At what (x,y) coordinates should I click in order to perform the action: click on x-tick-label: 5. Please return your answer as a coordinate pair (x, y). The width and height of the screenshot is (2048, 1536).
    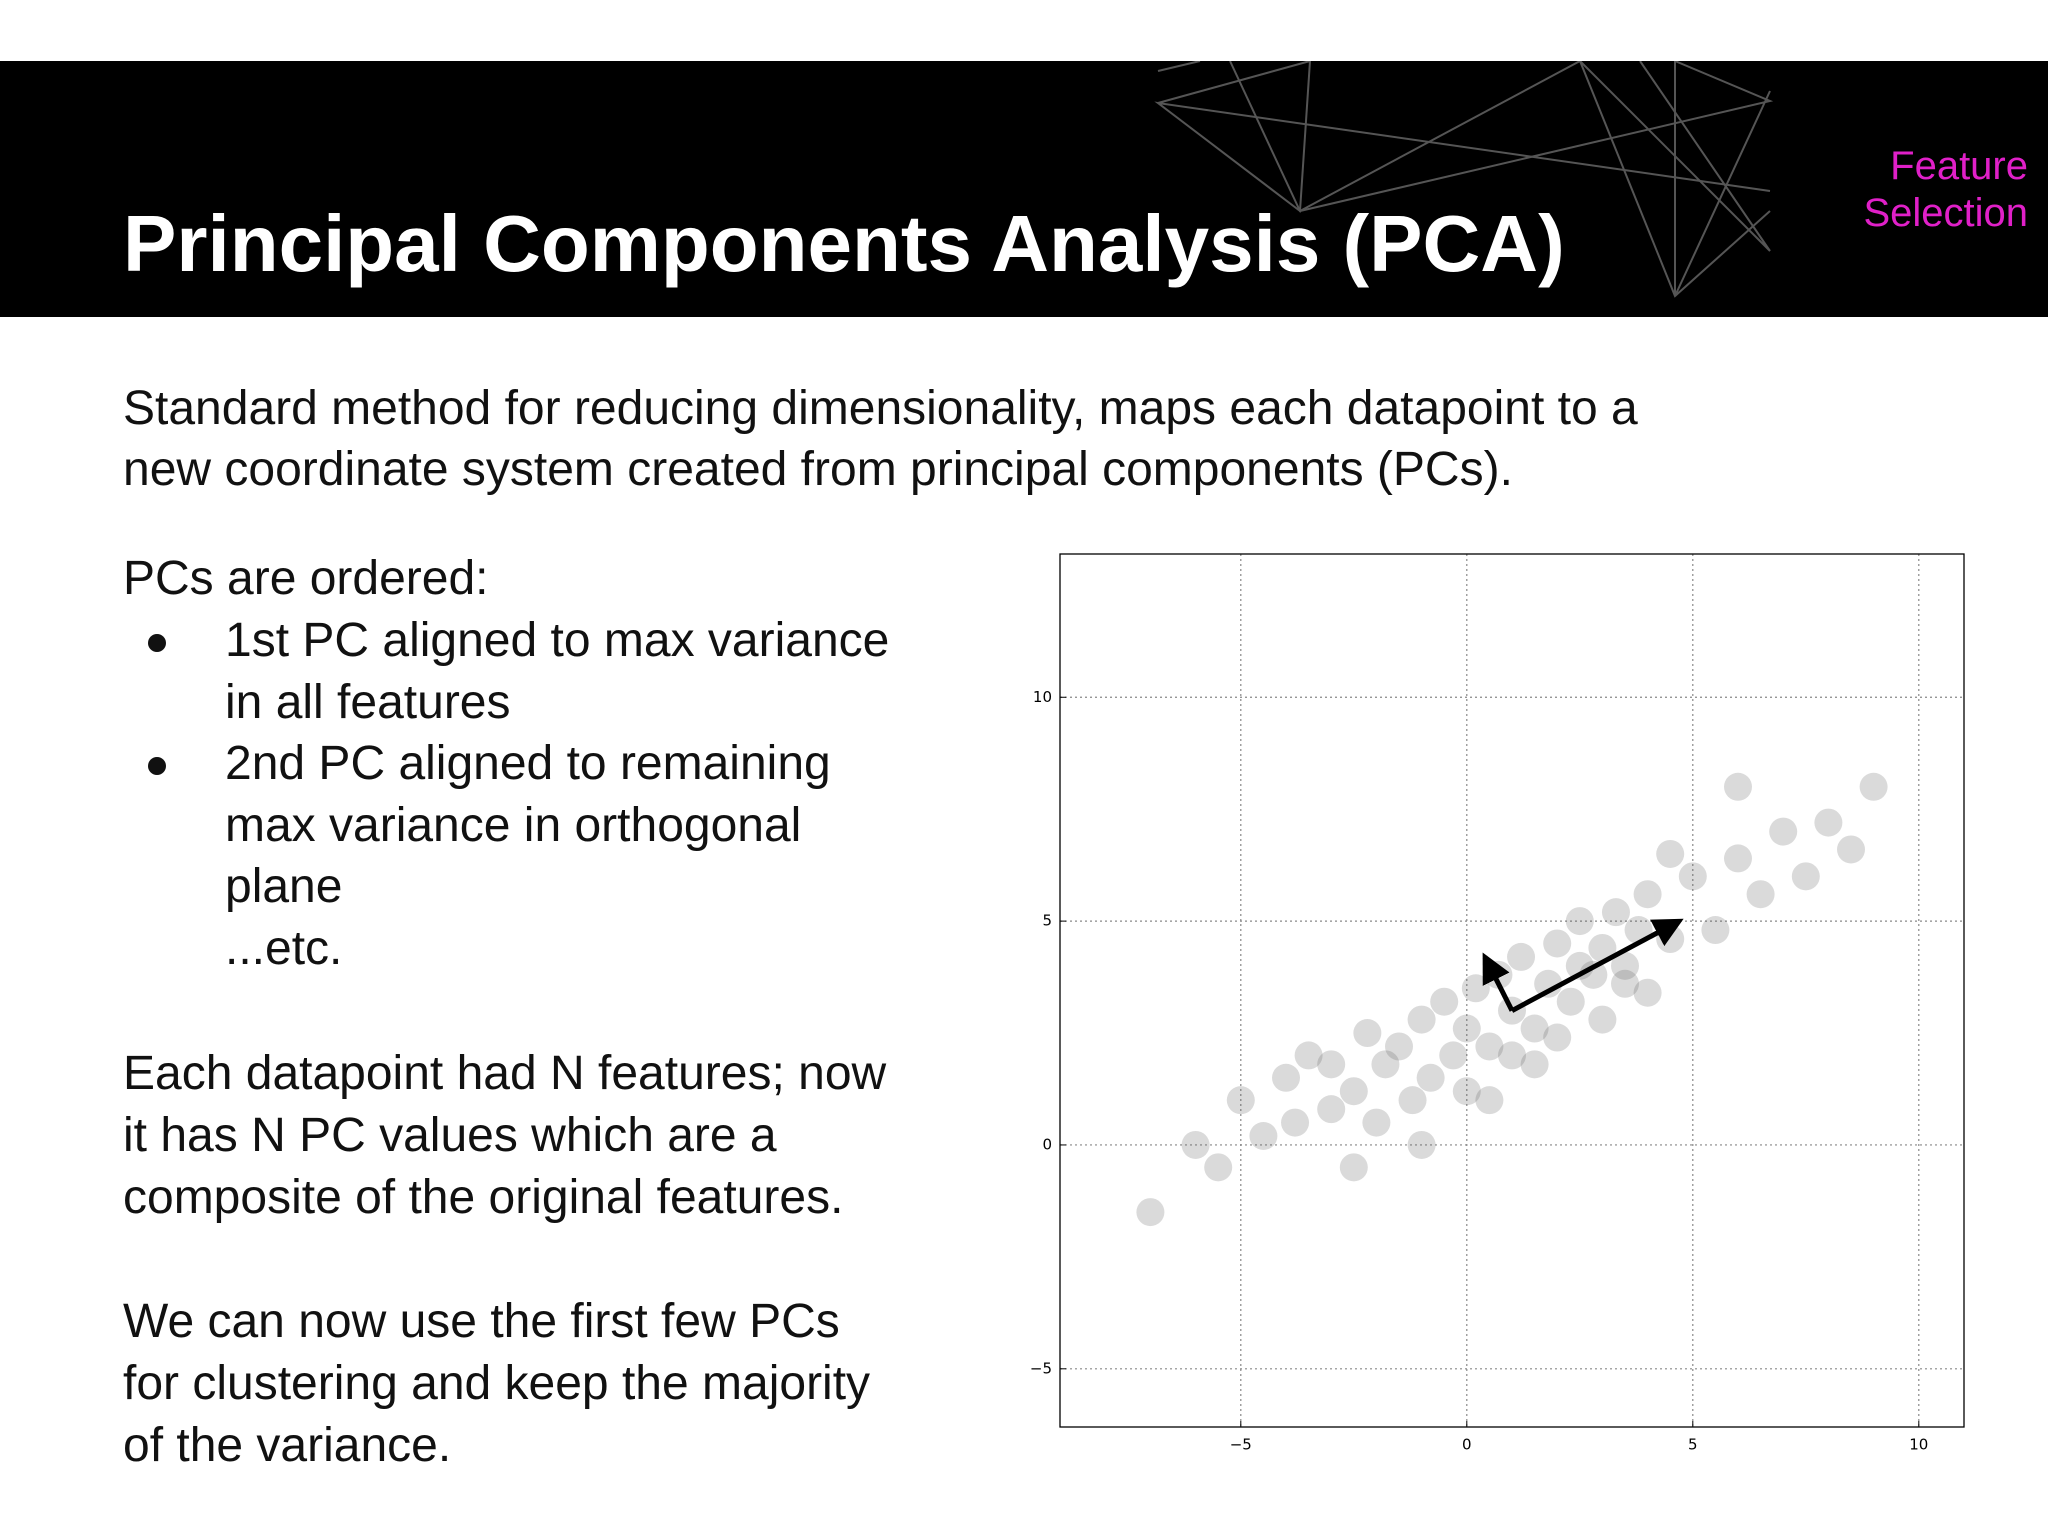
    Looking at the image, I should click on (1693, 1445).